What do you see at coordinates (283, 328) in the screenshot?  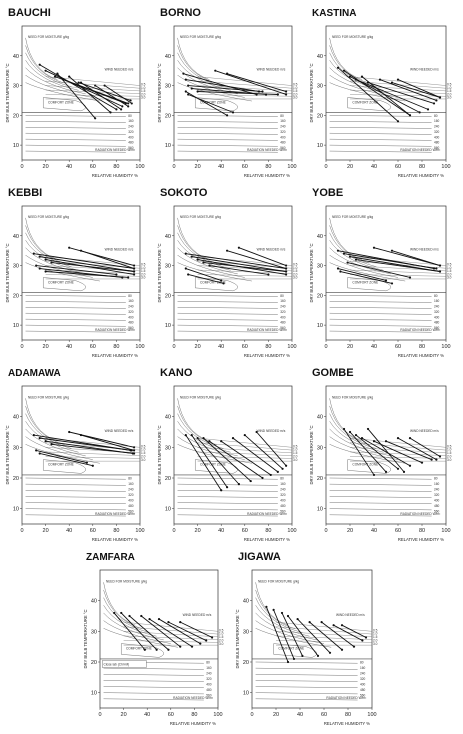 I see `radiation-value: 560` at bounding box center [283, 328].